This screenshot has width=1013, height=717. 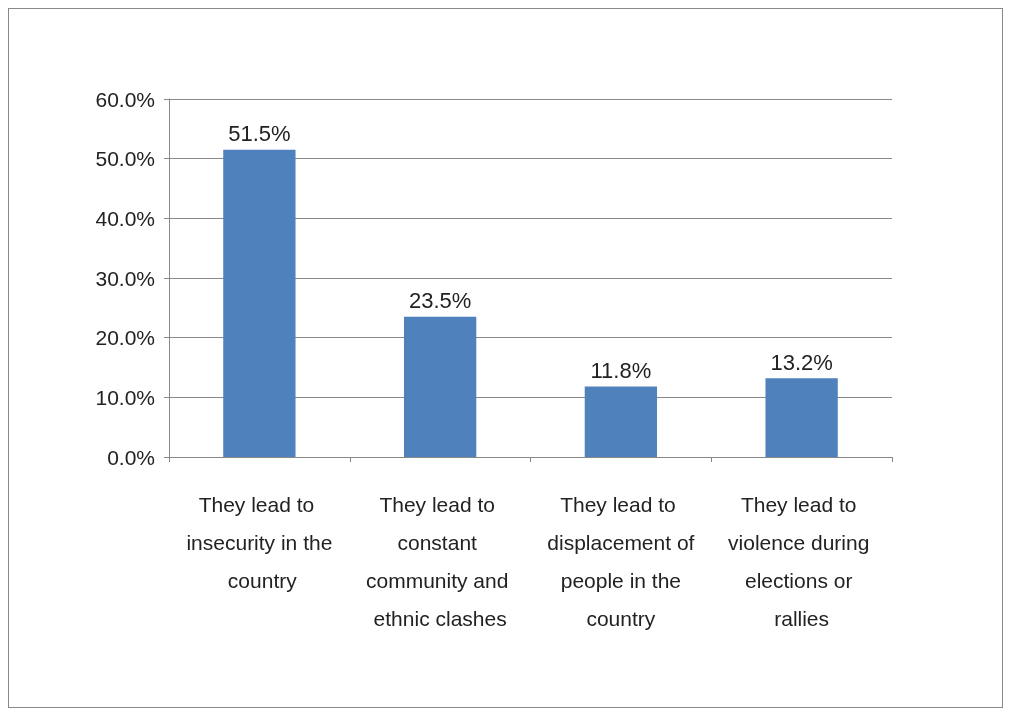 What do you see at coordinates (125, 218) in the screenshot?
I see `y-tick-label: 40.0%` at bounding box center [125, 218].